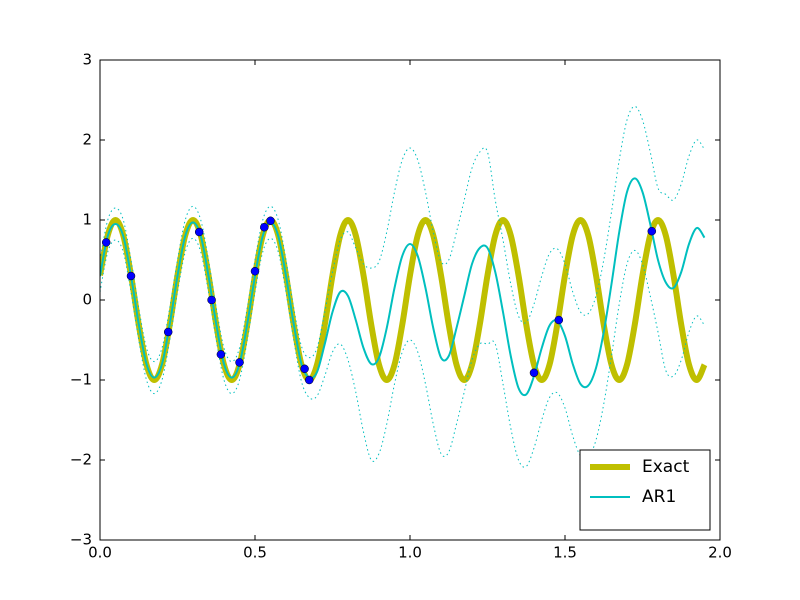 The height and width of the screenshot is (600, 800). Describe the element at coordinates (659, 497) in the screenshot. I see `legend-label: AR1` at that location.